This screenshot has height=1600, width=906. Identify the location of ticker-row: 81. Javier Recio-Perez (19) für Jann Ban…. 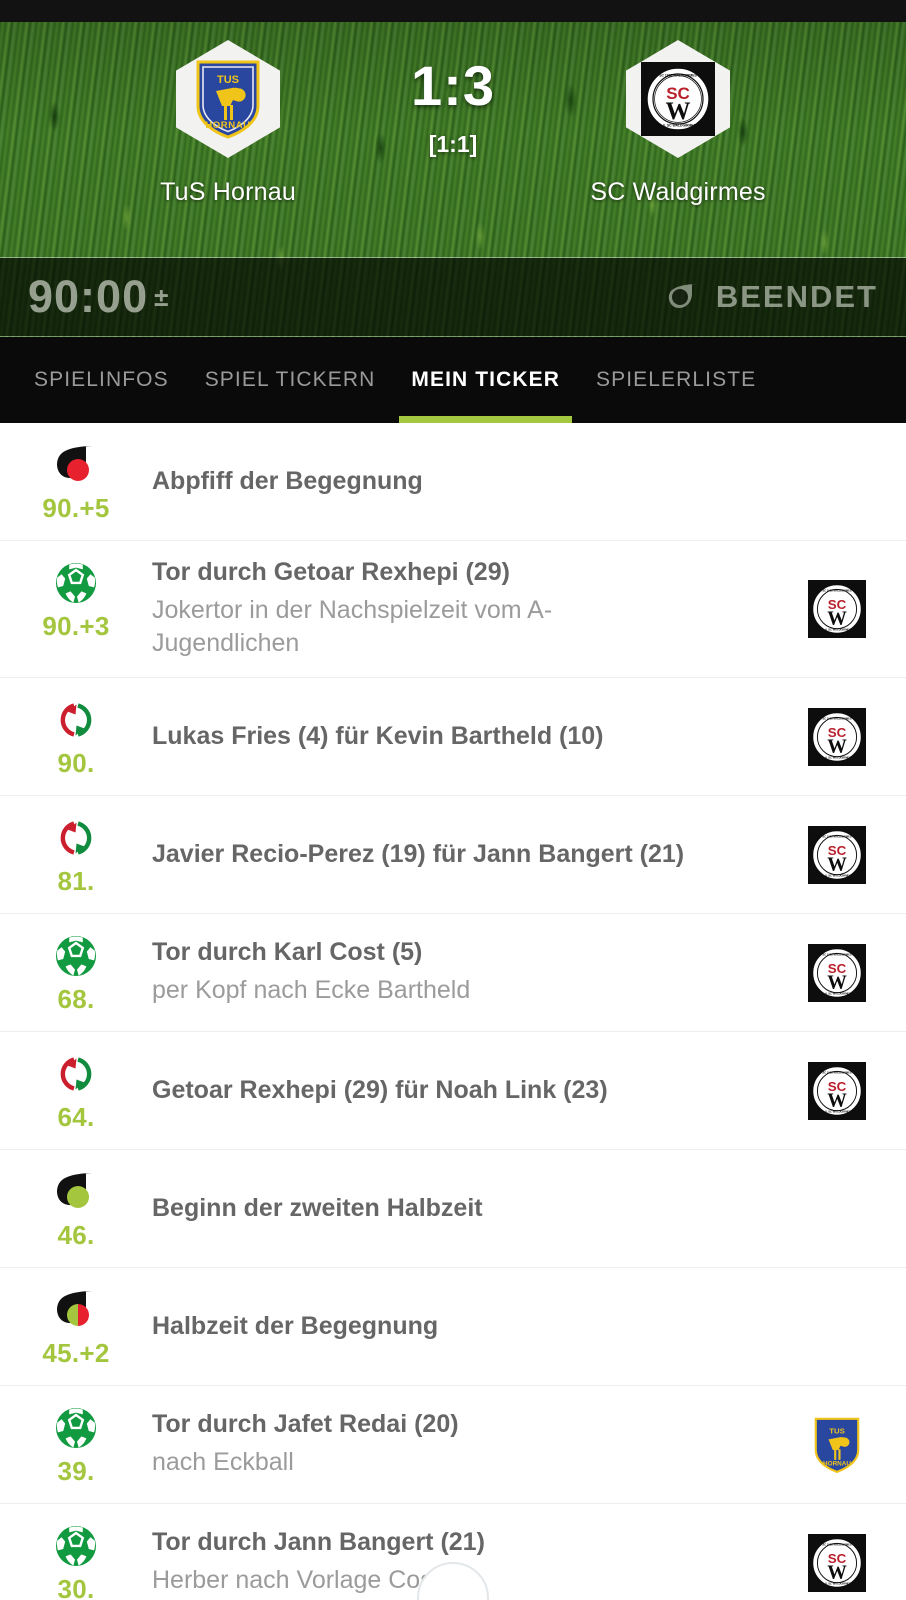
(453, 855).